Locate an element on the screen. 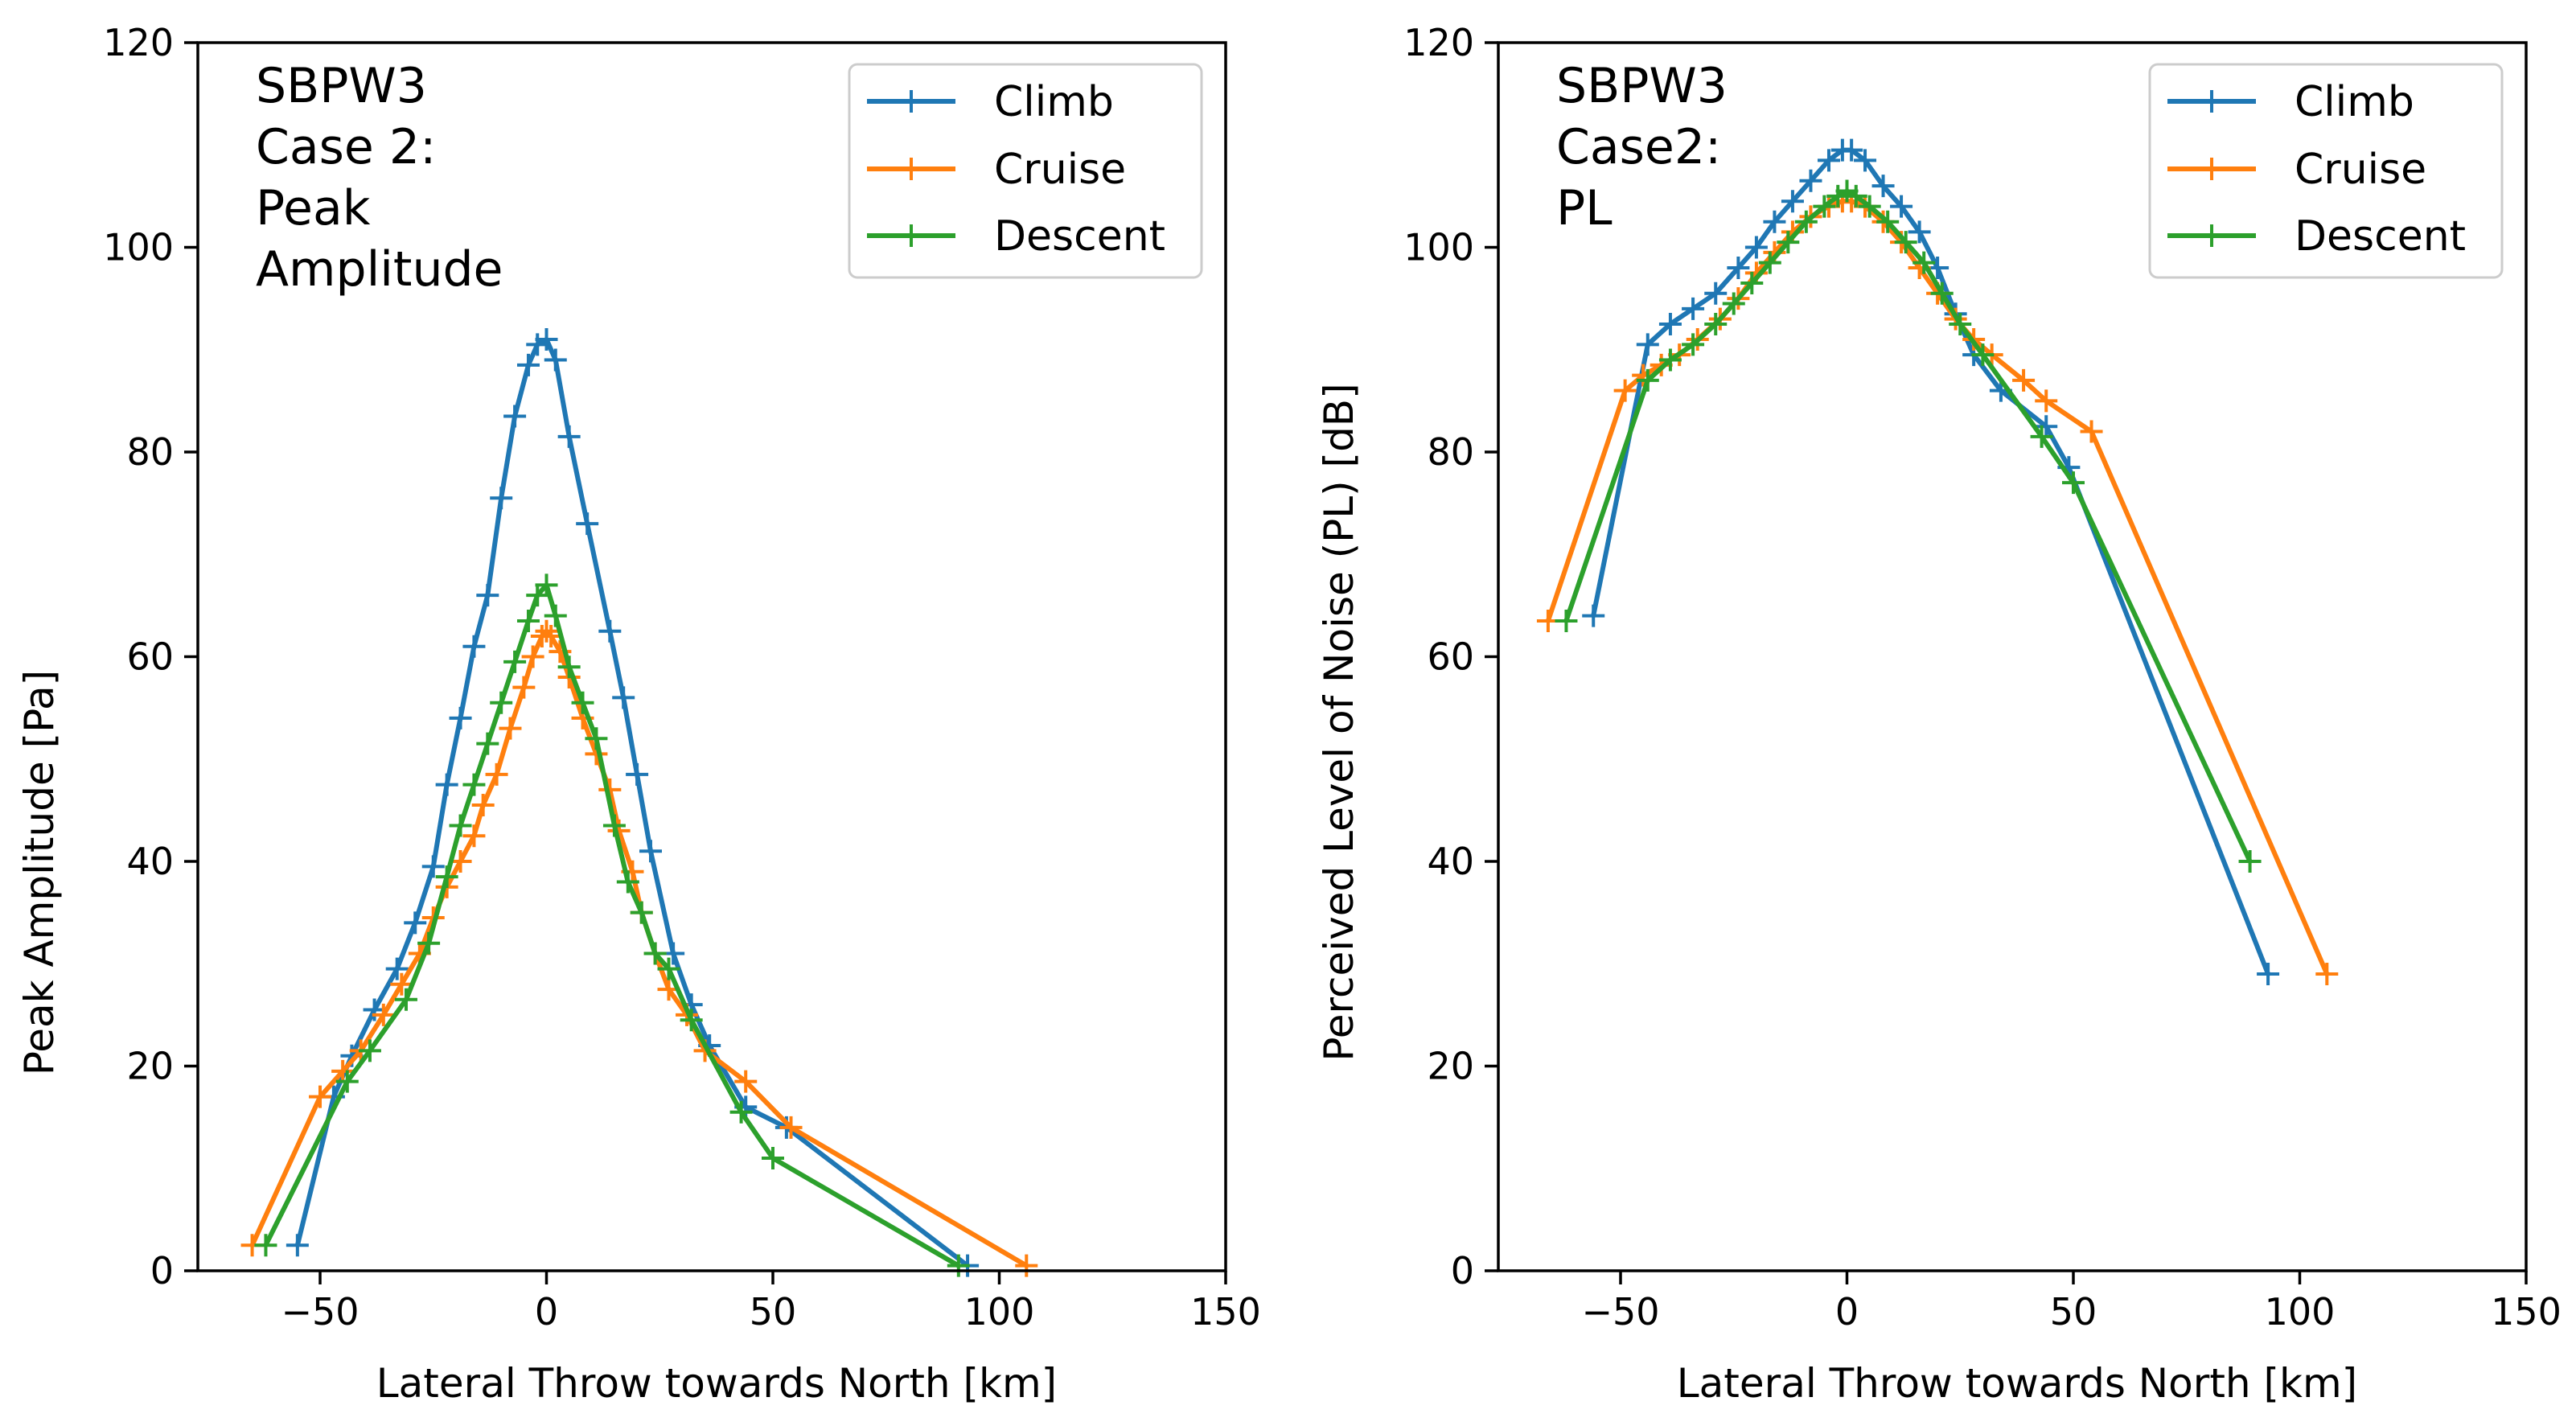  right-x-tick-label: −50 is located at coordinates (1620, 1312).